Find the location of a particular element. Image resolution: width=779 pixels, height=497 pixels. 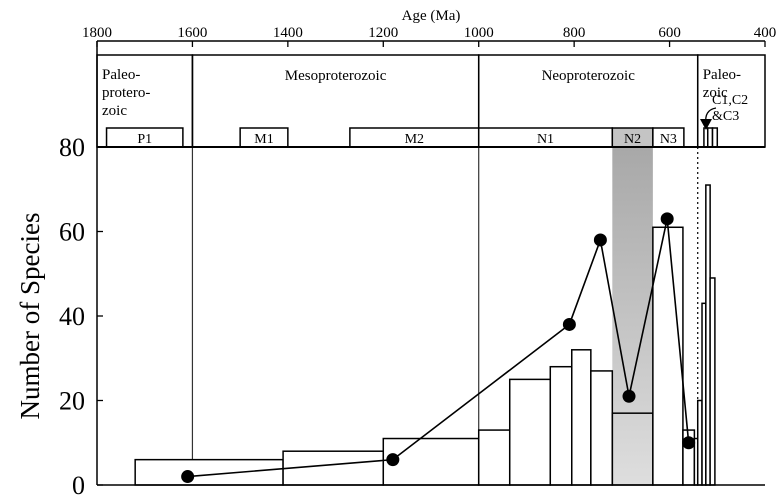

top-axis-tick-label: 1800 is located at coordinates (97, 33).